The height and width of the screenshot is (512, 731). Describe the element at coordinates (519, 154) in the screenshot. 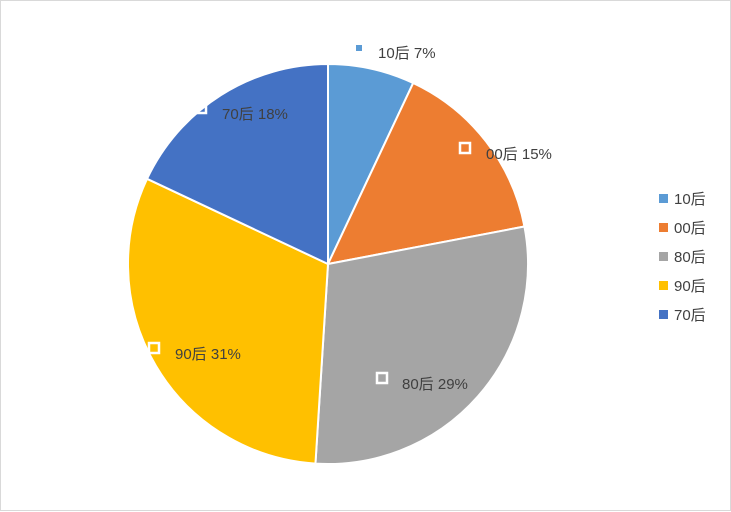

I see `data-label: 00后 15%` at that location.